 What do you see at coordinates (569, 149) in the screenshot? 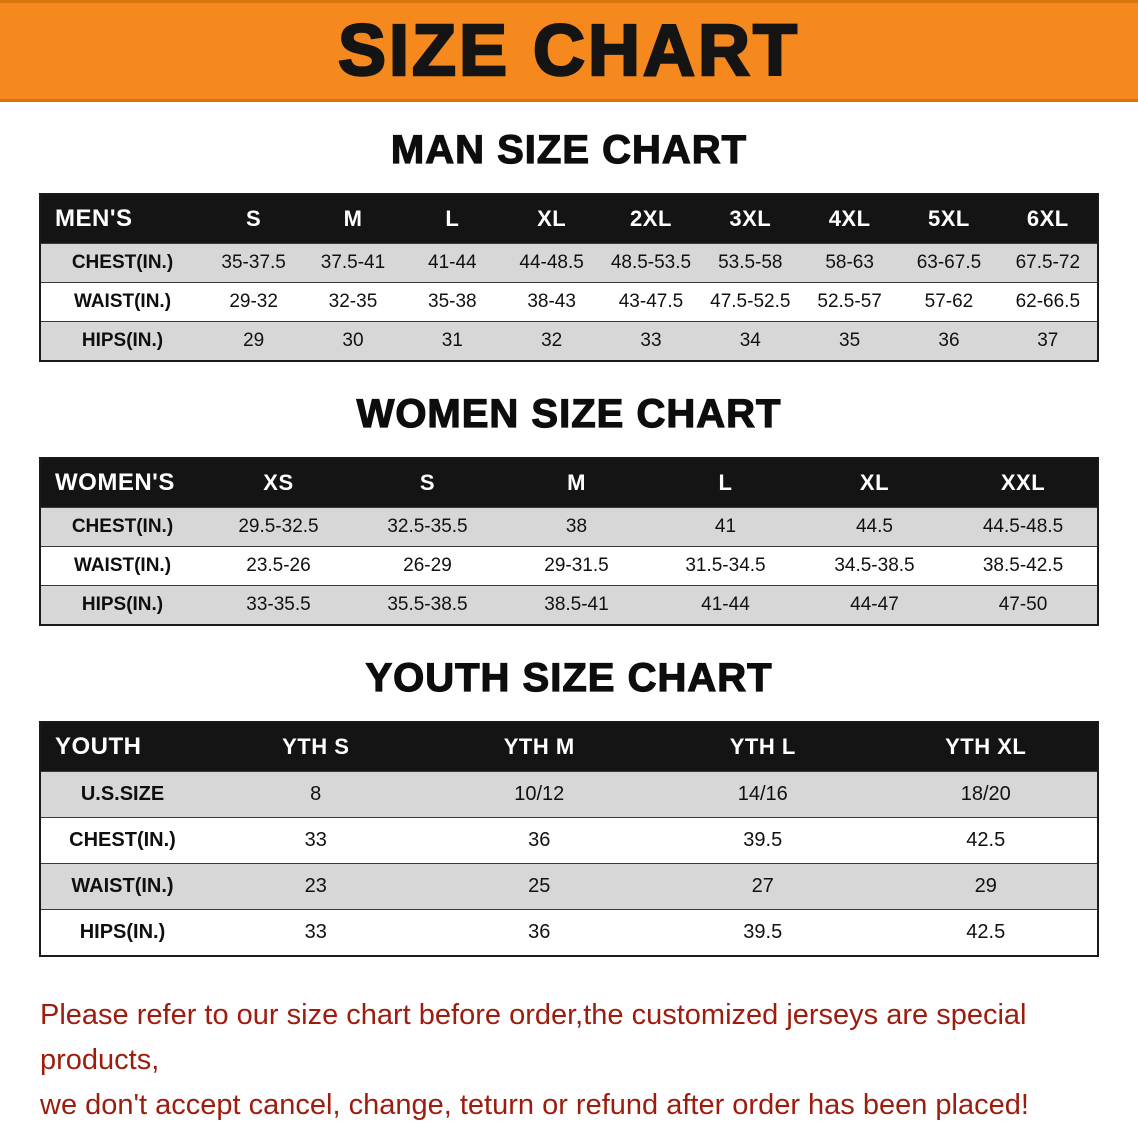
I see `men-section-heading: MAN SIZE CHART` at bounding box center [569, 149].